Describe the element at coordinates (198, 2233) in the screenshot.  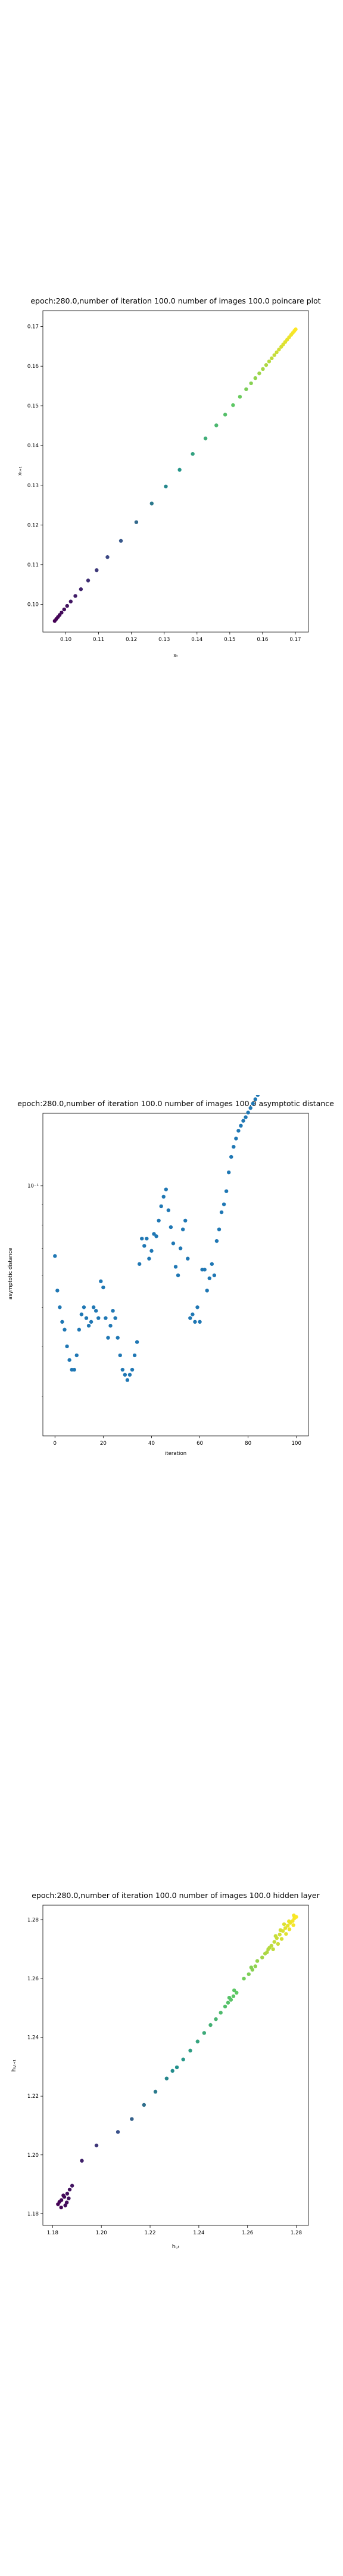
I see `x-tick-label: 1.24` at that location.